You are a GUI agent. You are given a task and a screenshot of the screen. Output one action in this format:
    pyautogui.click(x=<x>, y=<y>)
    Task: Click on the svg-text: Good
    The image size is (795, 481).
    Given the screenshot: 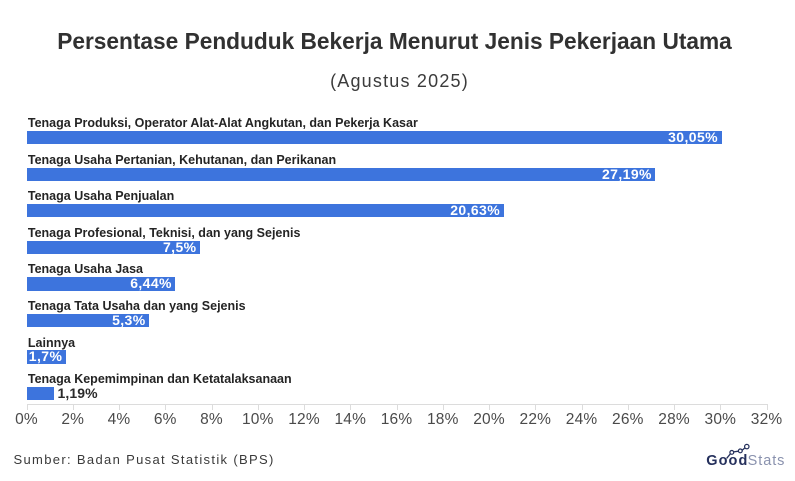 What is the action you would take?
    pyautogui.click(x=727, y=461)
    